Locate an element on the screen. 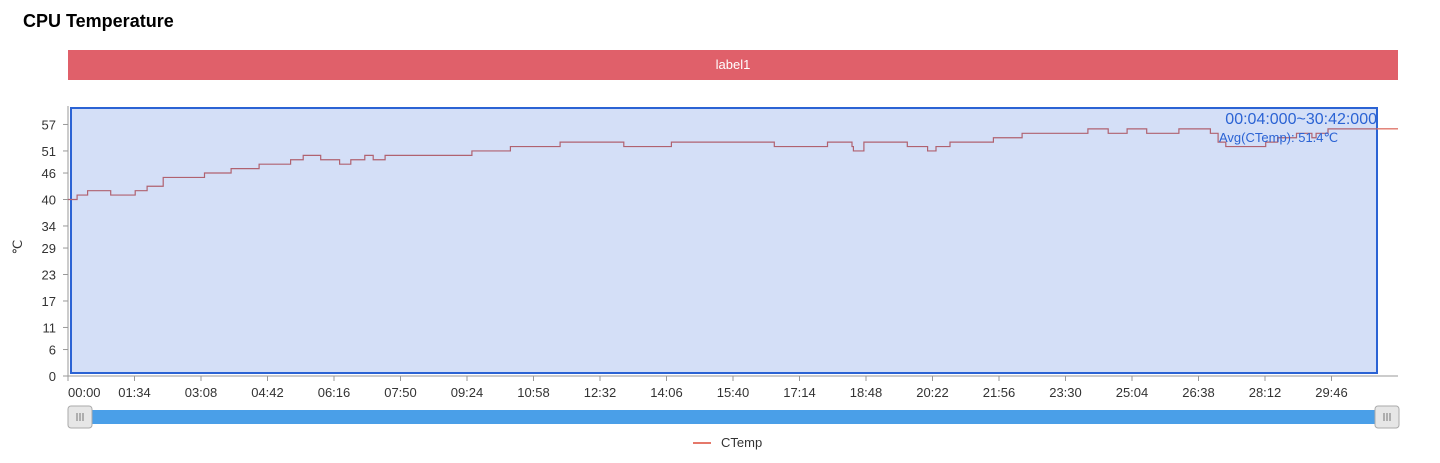 The height and width of the screenshot is (463, 1440). y-tick-label: 11 is located at coordinates (50, 327).